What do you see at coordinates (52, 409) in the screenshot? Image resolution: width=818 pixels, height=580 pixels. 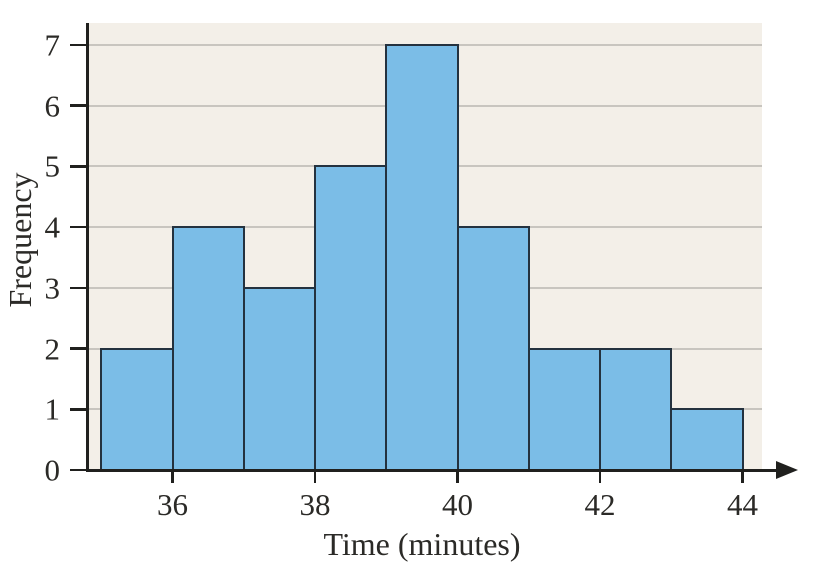 I see `y-tick-label: 1` at bounding box center [52, 409].